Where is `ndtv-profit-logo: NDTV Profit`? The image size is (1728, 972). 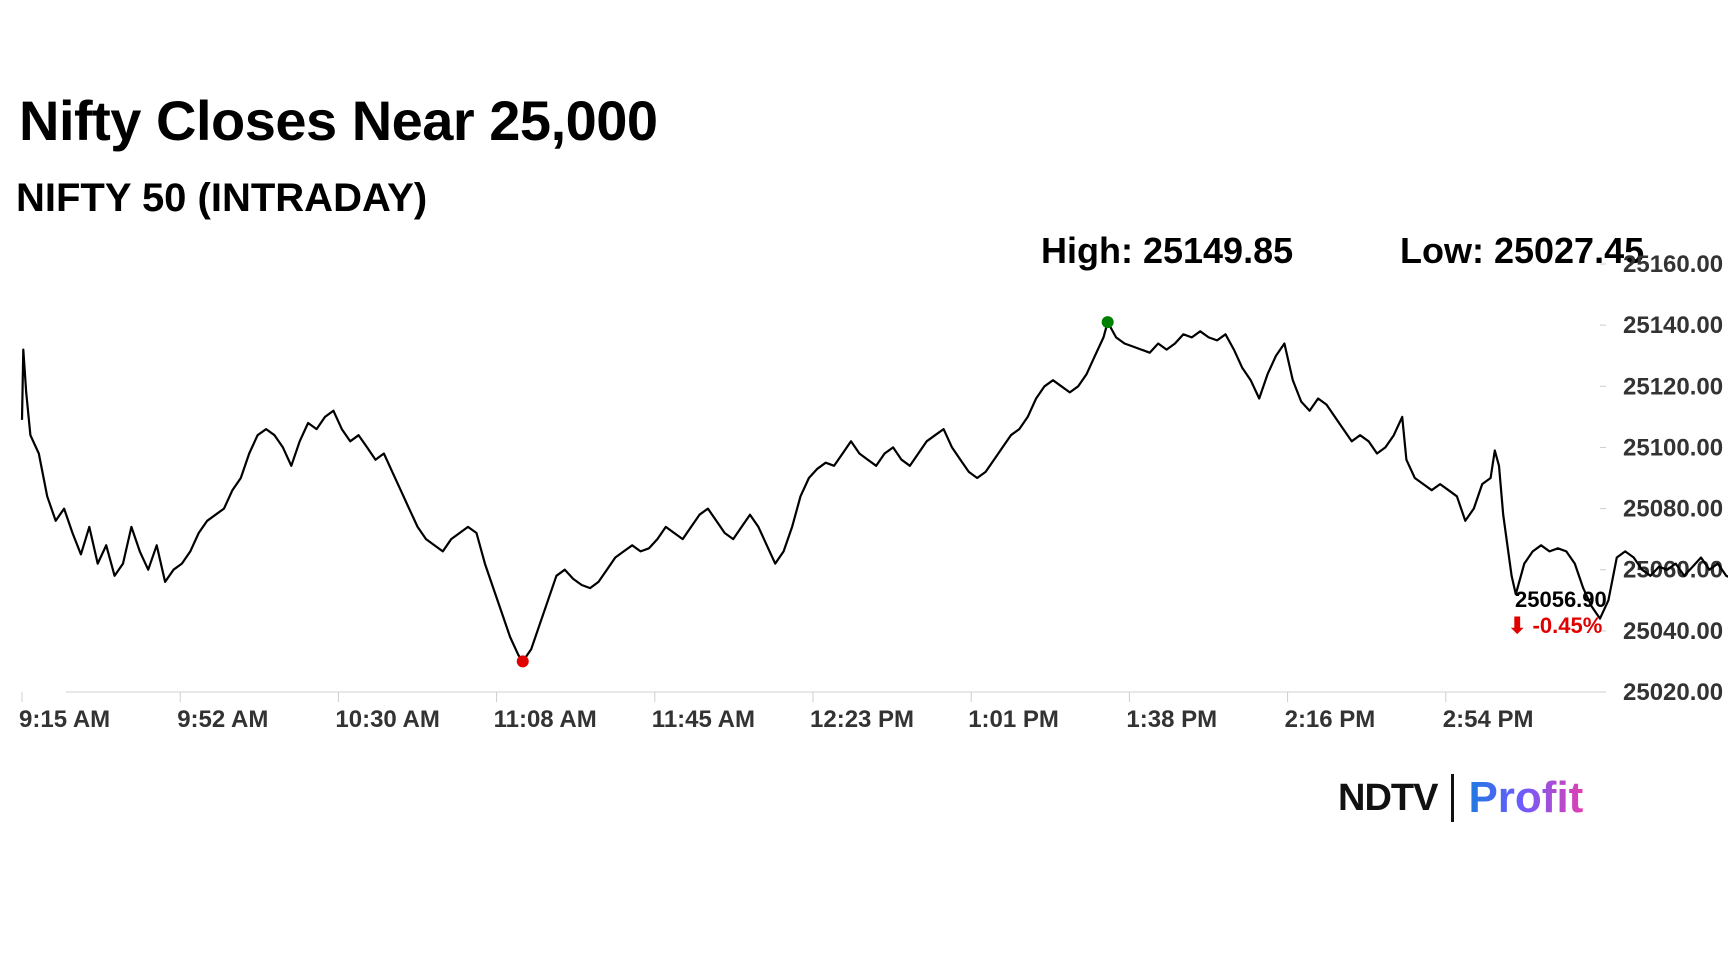 ndtv-profit-logo: NDTV Profit is located at coordinates (1460, 798).